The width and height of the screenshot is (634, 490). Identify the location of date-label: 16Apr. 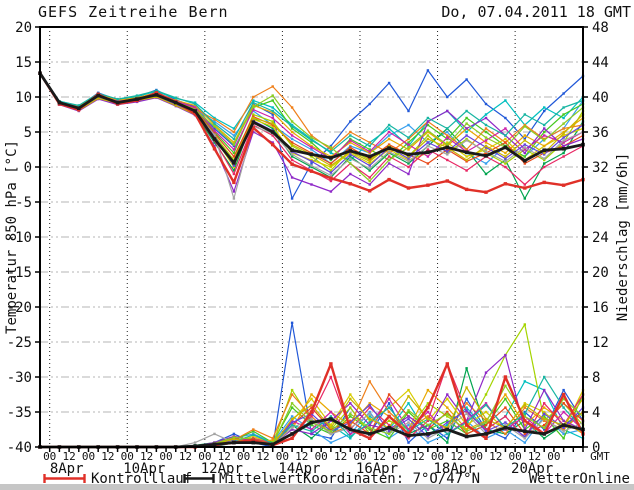
(377, 469).